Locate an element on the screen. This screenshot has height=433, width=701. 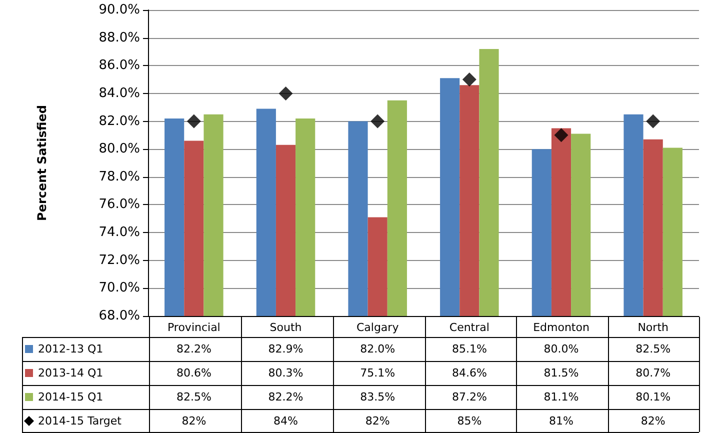
data-label: 80.7% is located at coordinates (653, 373).